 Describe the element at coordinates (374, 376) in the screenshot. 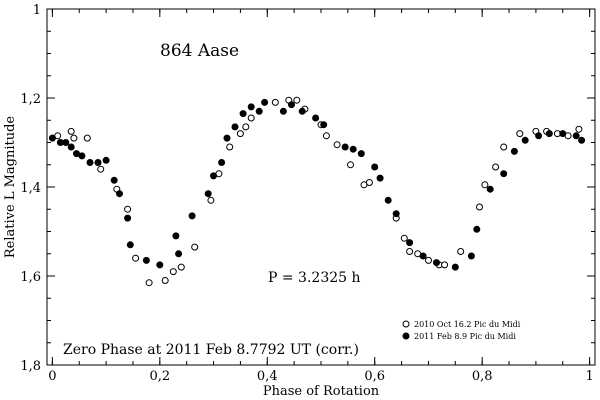

I see `x-tick-label: 0,6` at that location.